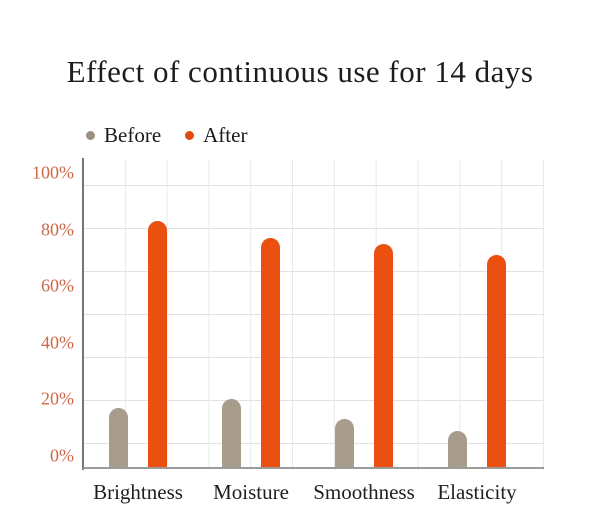 The height and width of the screenshot is (531, 600). What do you see at coordinates (364, 492) in the screenshot?
I see `x-axis-label-smoothness: Smoothness` at bounding box center [364, 492].